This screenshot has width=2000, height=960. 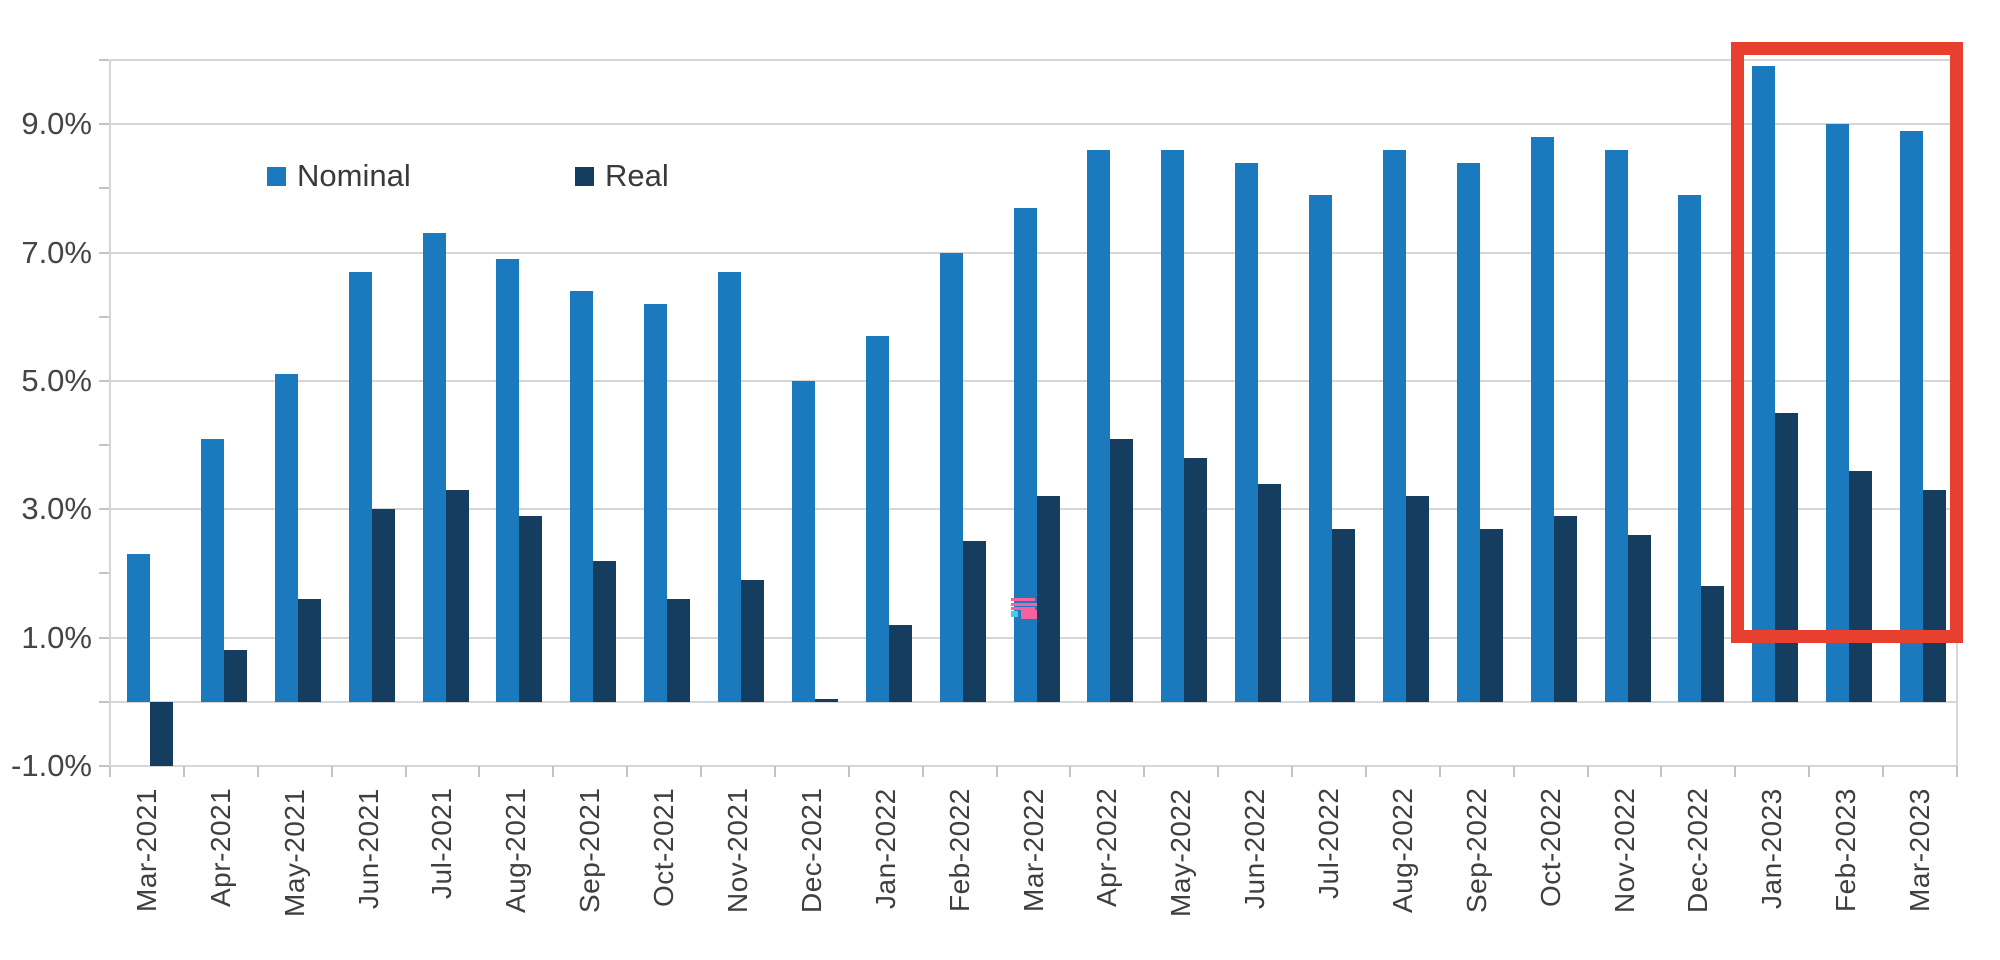 I want to click on x-axis-label: Jan-2023, so click(x=1772, y=848).